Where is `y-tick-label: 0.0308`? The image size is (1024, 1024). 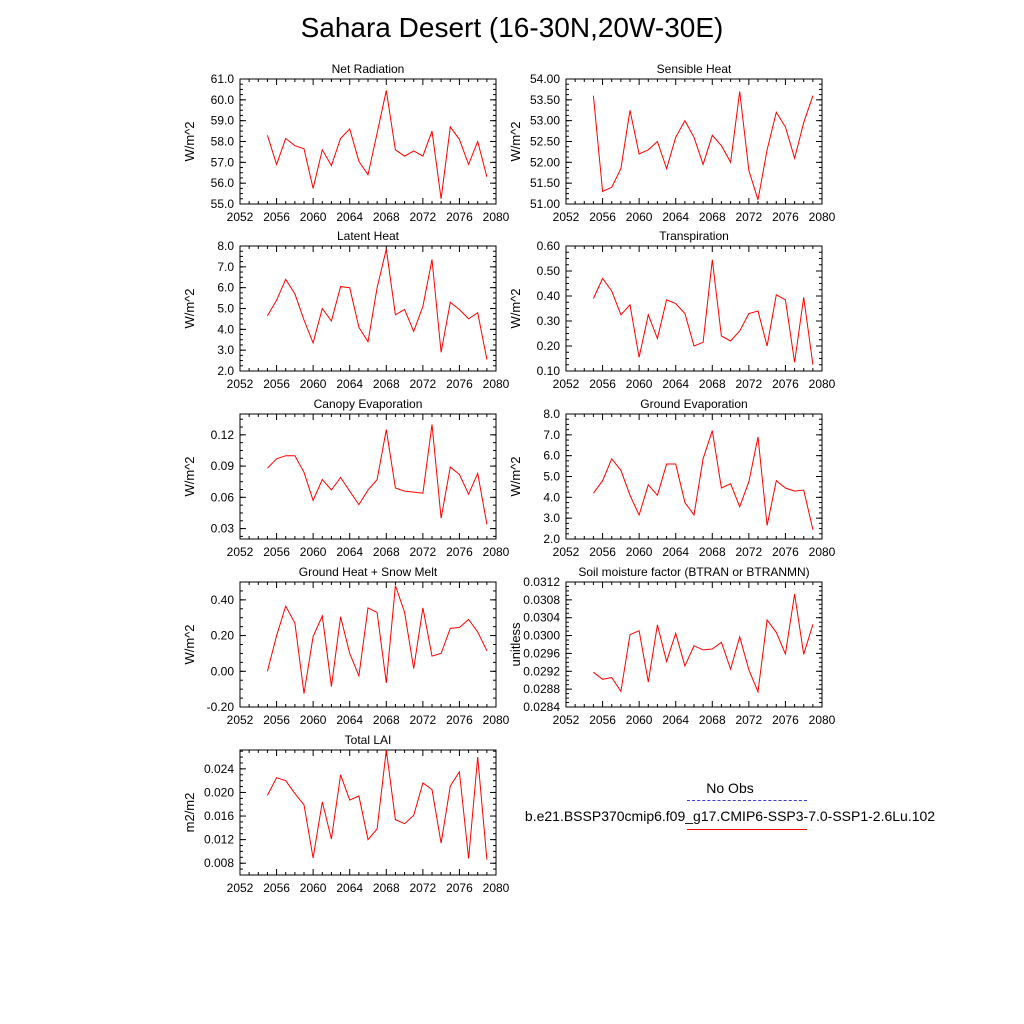
y-tick-label: 0.0308 is located at coordinates (541, 600).